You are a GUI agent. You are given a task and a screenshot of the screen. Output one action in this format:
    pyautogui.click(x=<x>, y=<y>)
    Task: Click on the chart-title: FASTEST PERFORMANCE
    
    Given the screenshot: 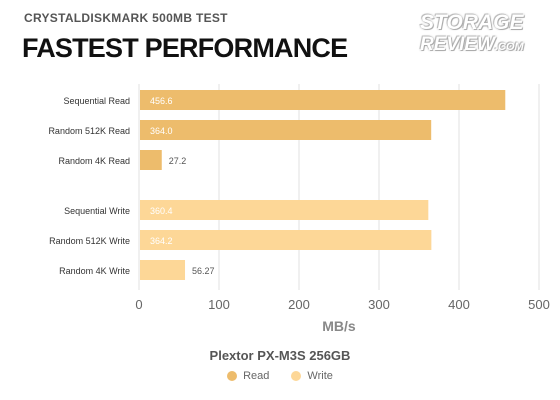 What is the action you would take?
    pyautogui.click(x=185, y=48)
    